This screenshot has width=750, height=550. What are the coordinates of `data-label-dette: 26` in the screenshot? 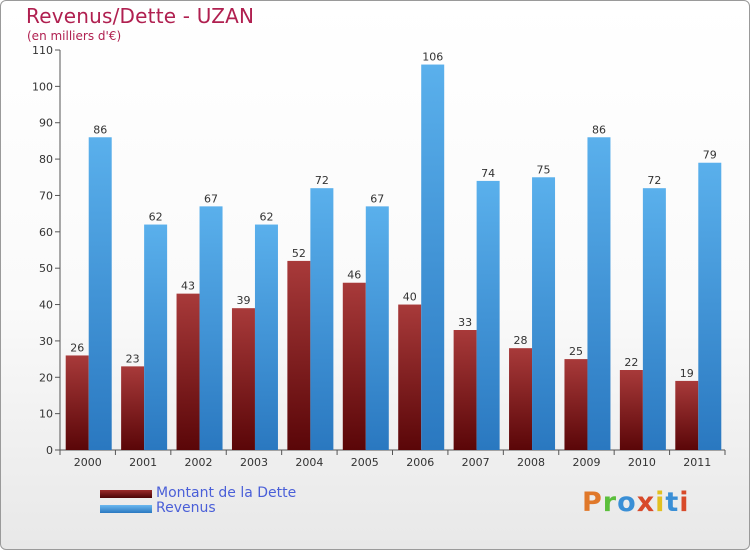 It's located at (77, 347).